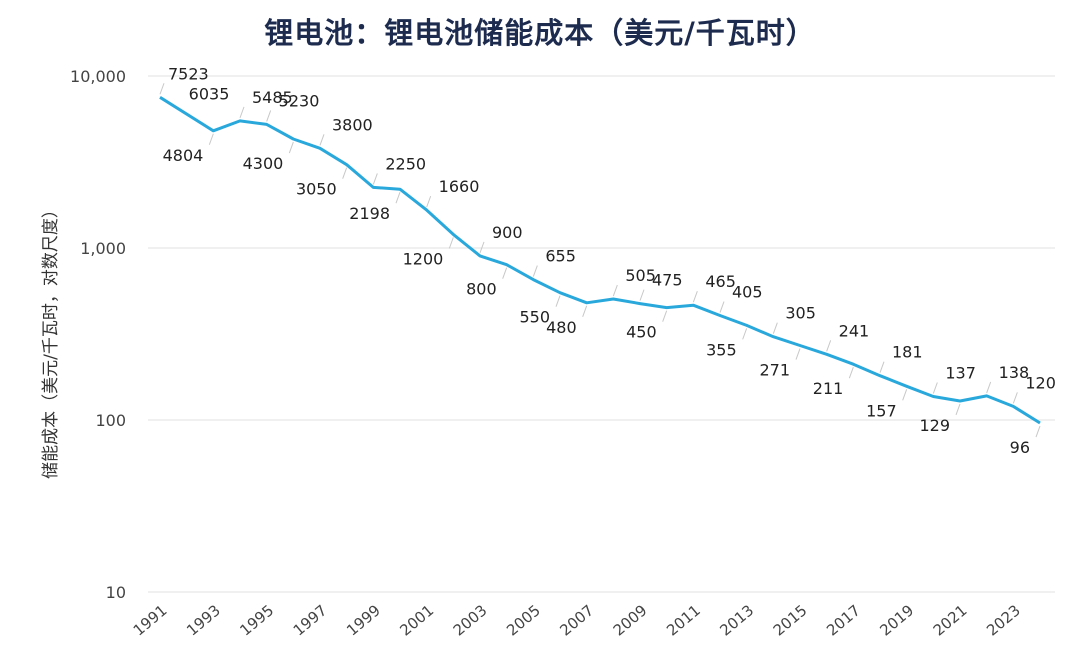 The width and height of the screenshot is (1080, 660). I want to click on data-label: 157, so click(881, 410).